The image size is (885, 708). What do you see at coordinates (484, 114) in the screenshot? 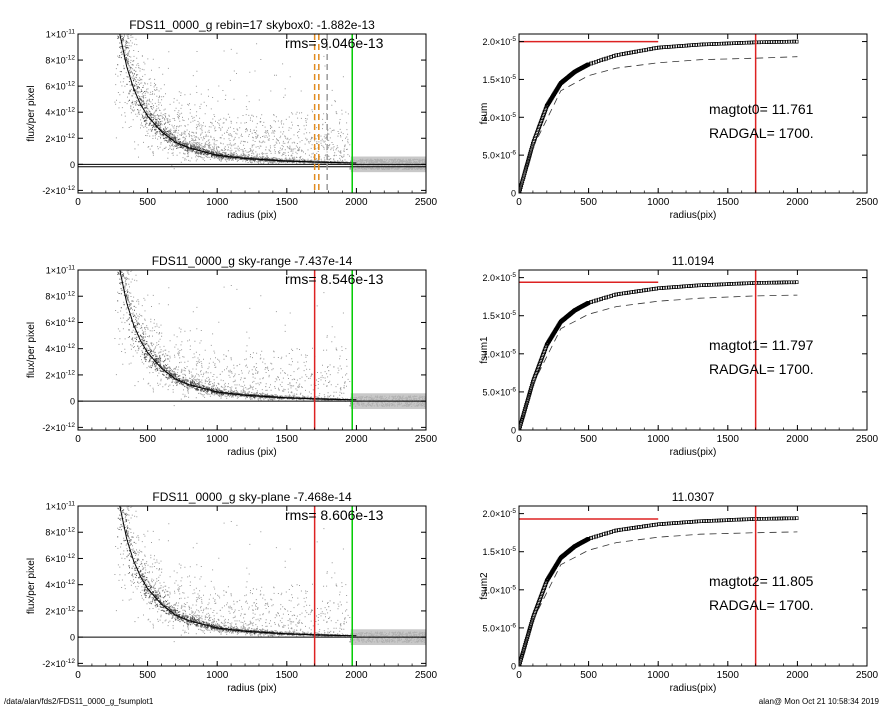
I see `y-axis-label: fsum` at bounding box center [484, 114].